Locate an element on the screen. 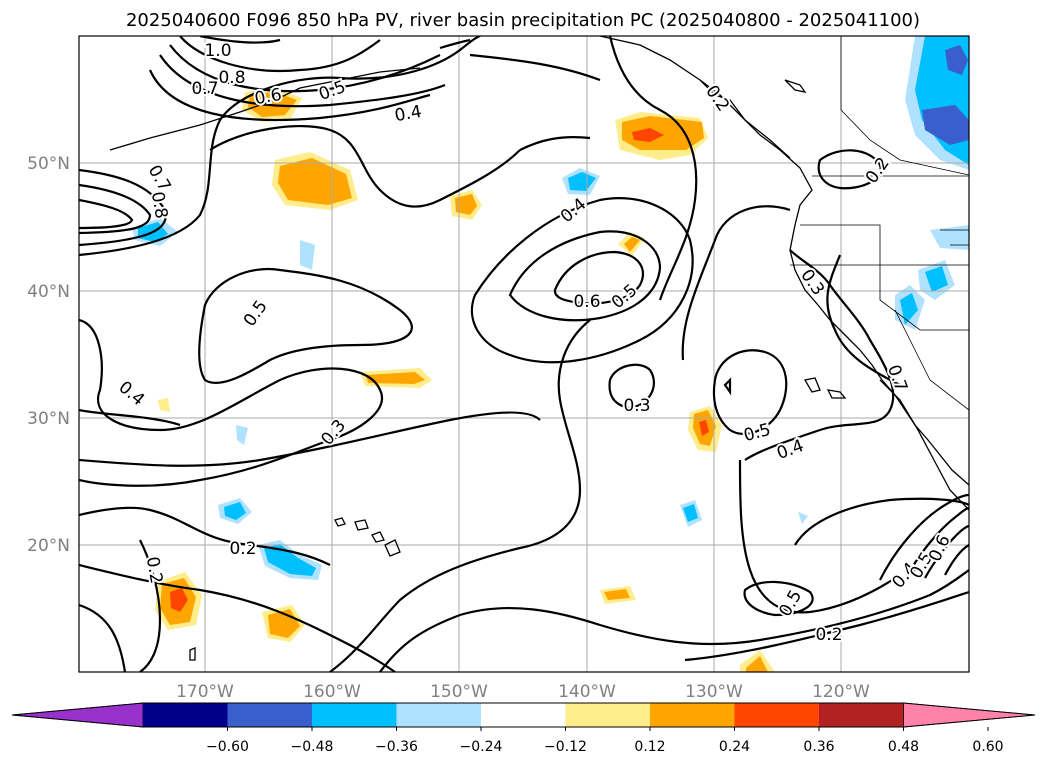 Image resolution: width=1047 pixels, height=765 pixels. colorbar-tick-label: −0.24 is located at coordinates (481, 747).